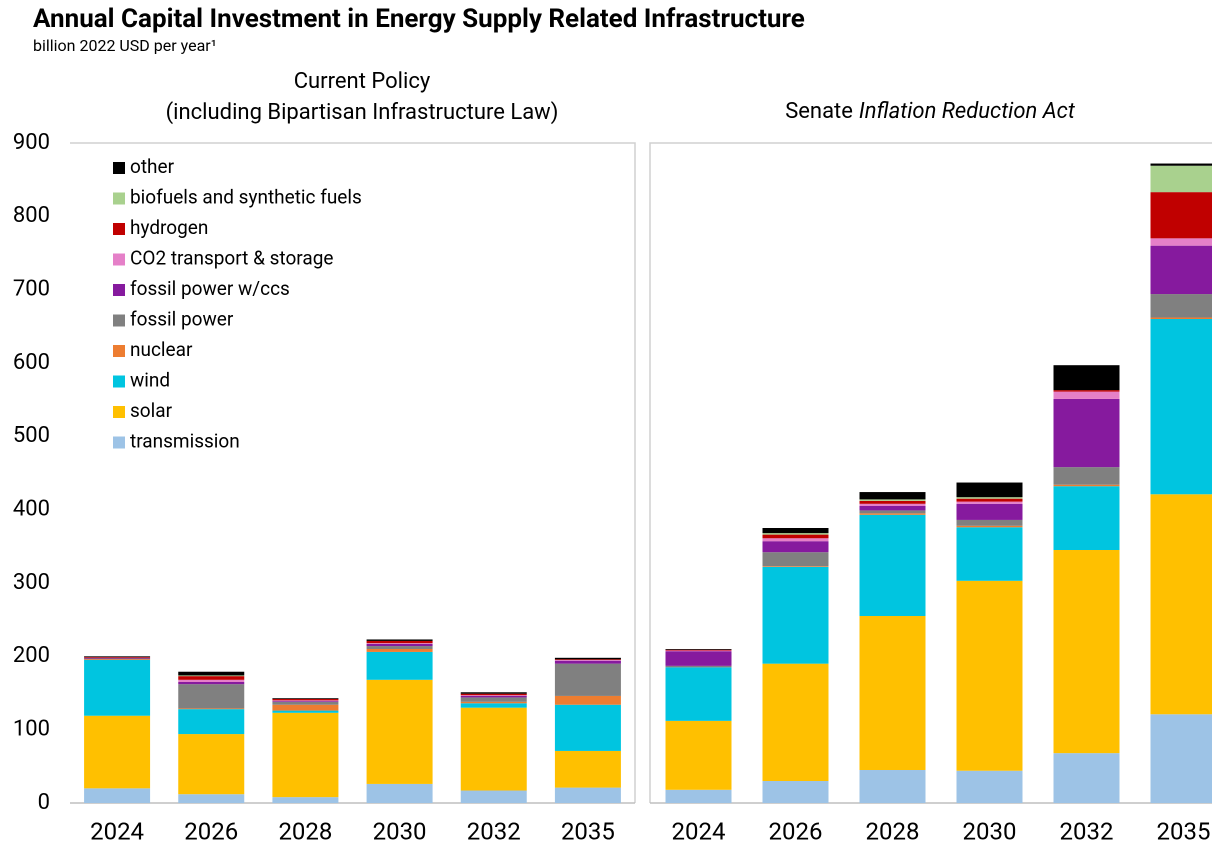  I want to click on y-tick-label: 100, so click(31, 728).